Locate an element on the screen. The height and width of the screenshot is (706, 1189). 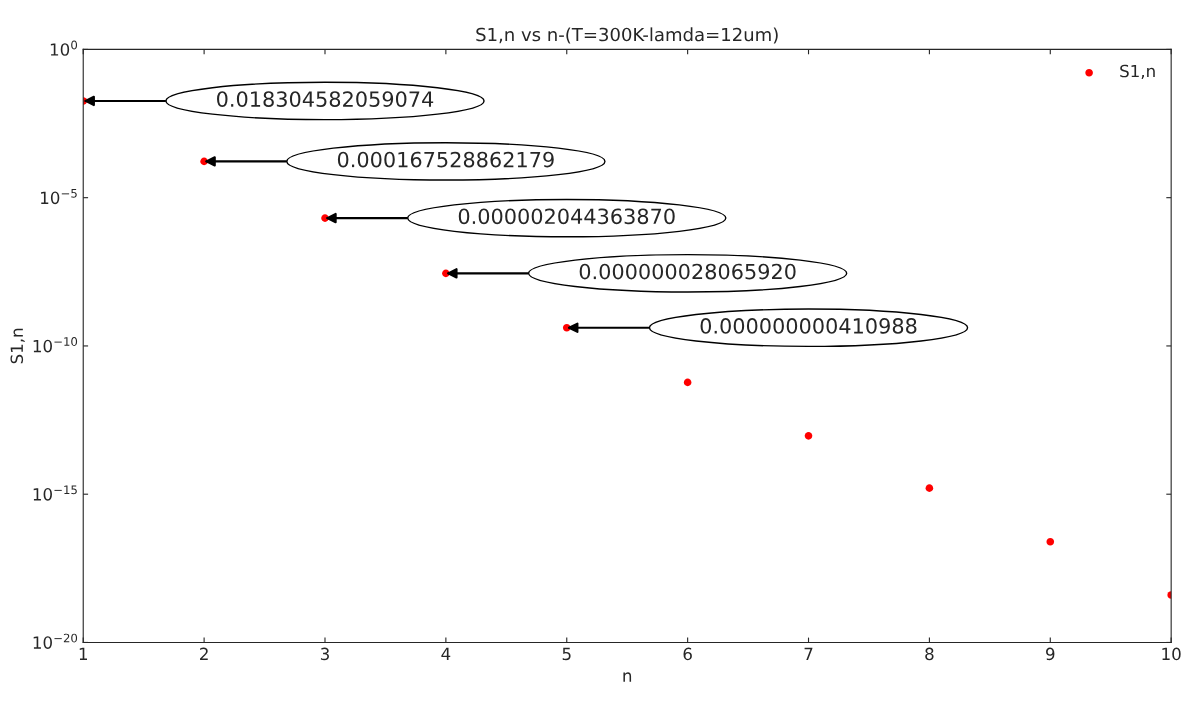
legend-label: S1,n is located at coordinates (1137, 72).